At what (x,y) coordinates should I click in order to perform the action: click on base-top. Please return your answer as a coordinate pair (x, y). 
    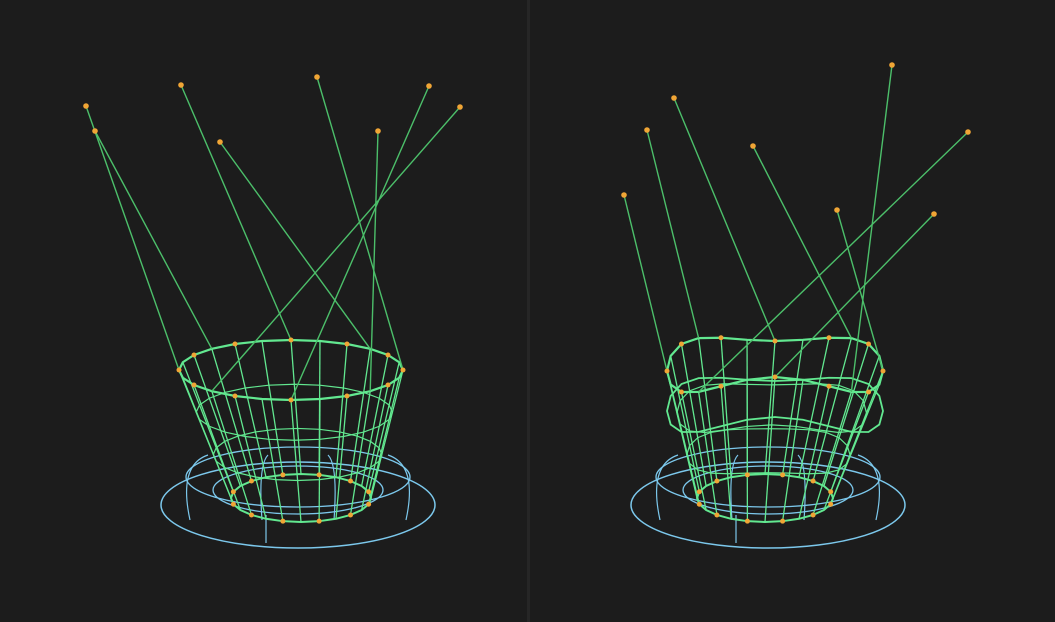
    Looking at the image, I should click on (768, 477).